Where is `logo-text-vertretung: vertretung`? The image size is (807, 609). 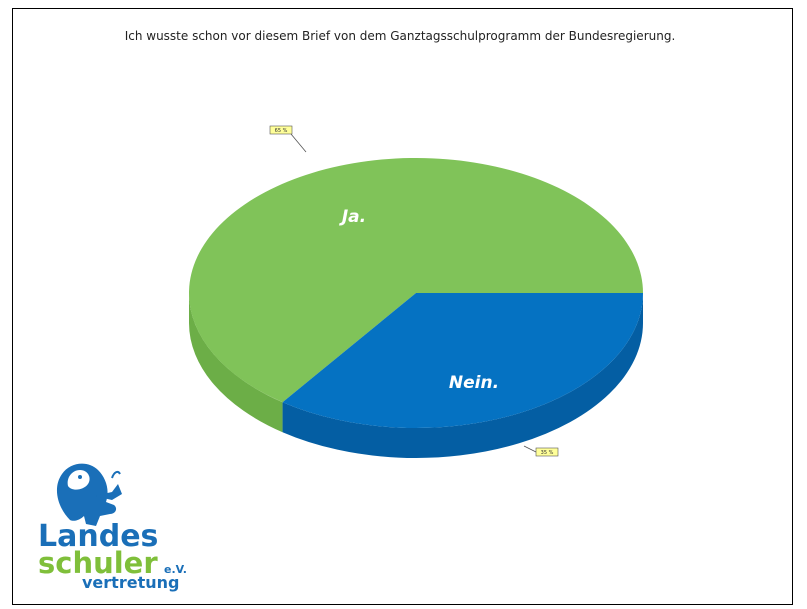
logo-text-vertretung: vertretung is located at coordinates (130, 582).